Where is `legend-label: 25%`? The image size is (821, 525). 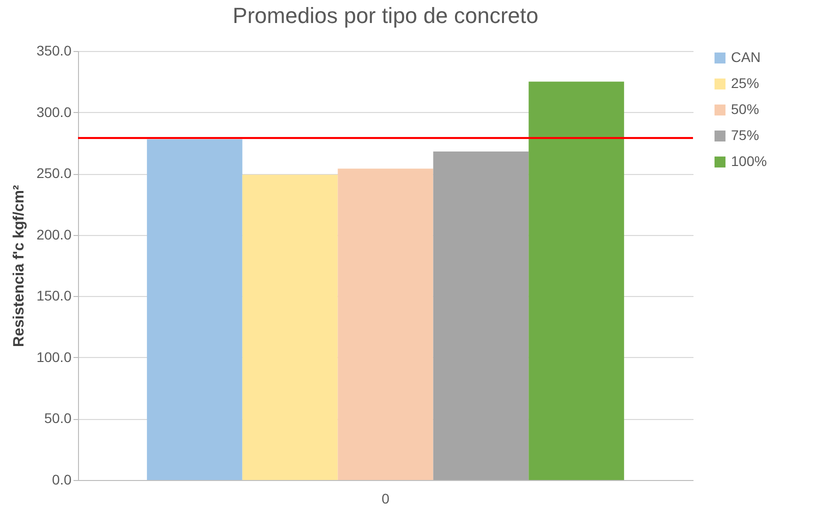 legend-label: 25% is located at coordinates (745, 83).